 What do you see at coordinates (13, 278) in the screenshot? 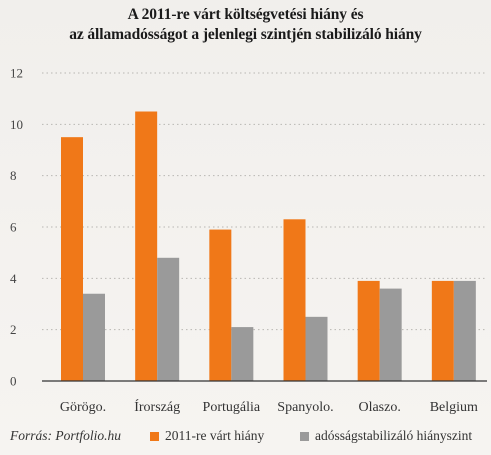
I see `y-tick-label: 4` at bounding box center [13, 278].